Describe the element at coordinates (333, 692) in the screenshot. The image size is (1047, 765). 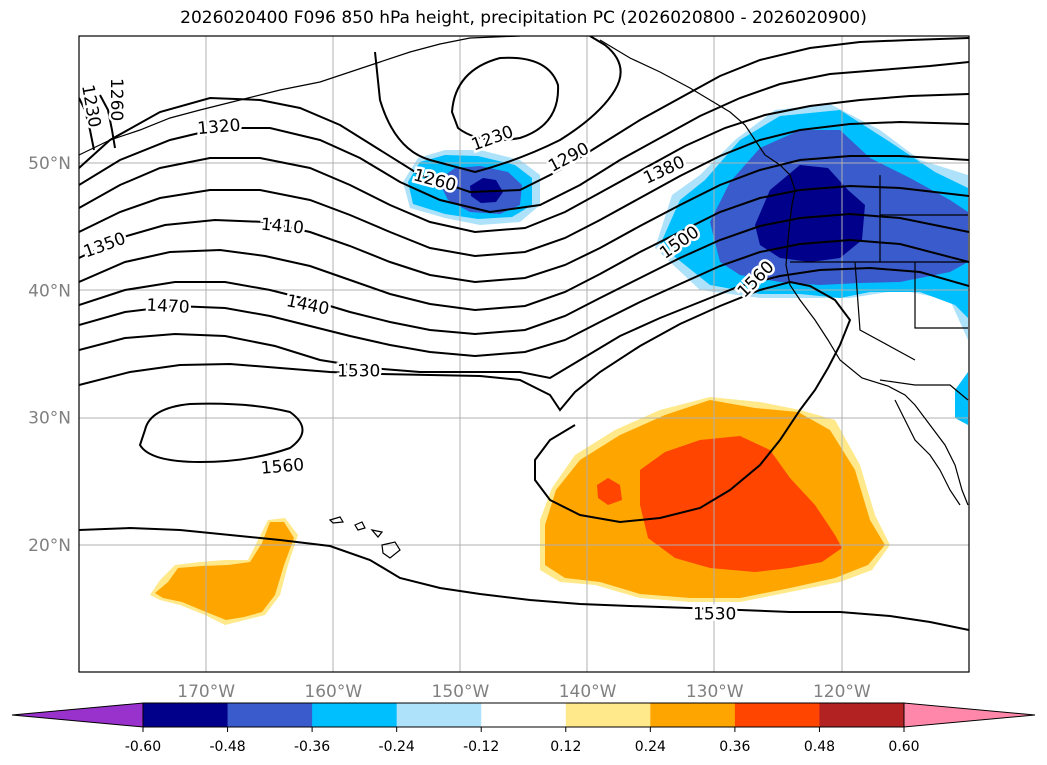
I see `lon-tick-label: 160°W` at that location.